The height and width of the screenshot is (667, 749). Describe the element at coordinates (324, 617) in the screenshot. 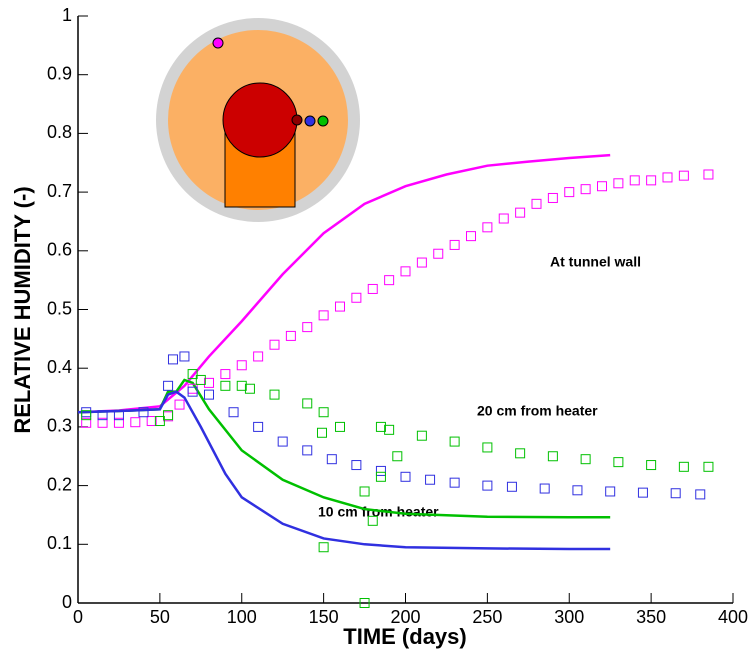

I see `x-tick-label: 150` at that location.